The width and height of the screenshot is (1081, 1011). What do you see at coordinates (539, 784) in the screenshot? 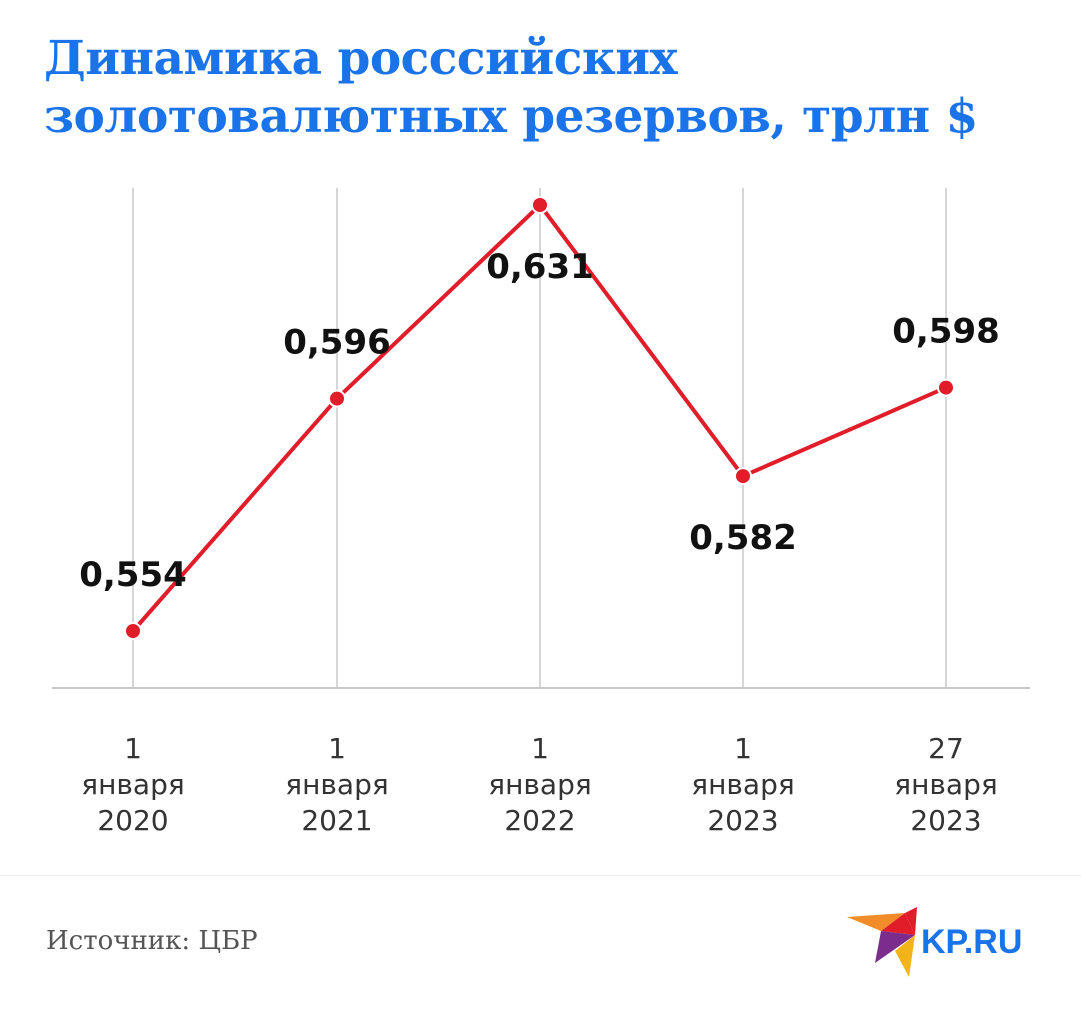
I see `x-tick-label-2-1: января` at bounding box center [539, 784].